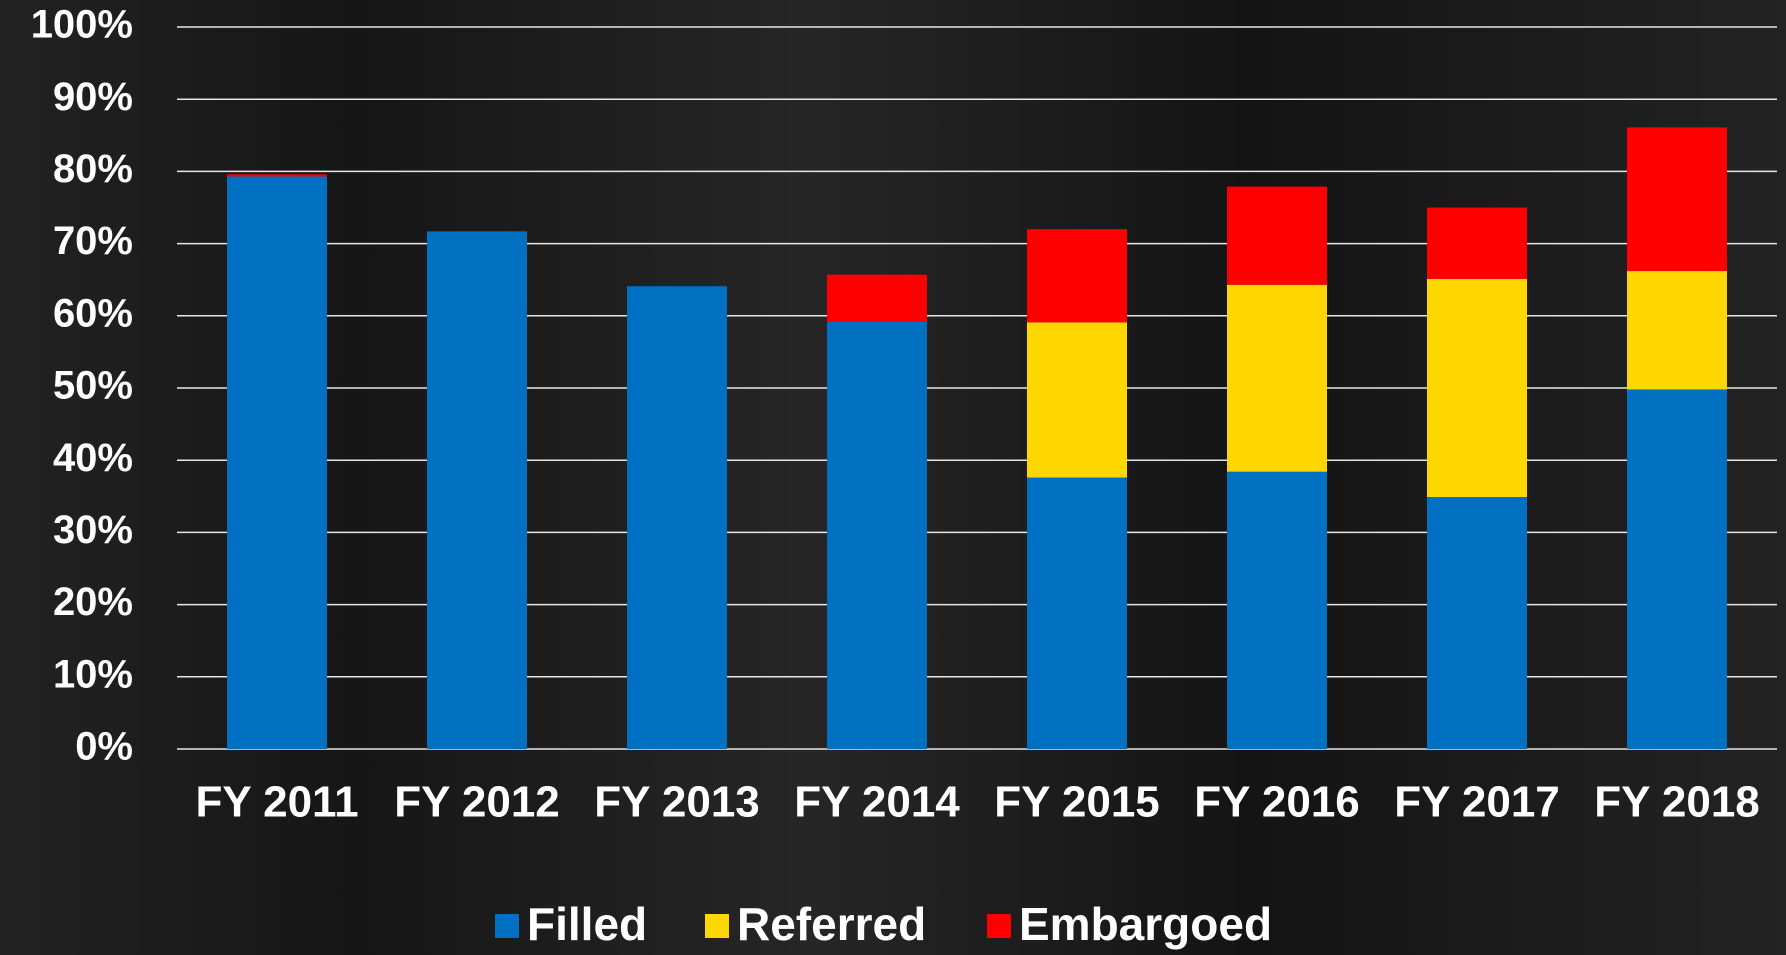  What do you see at coordinates (1677, 802) in the screenshot?
I see `x-tick-label: FY 2018` at bounding box center [1677, 802].